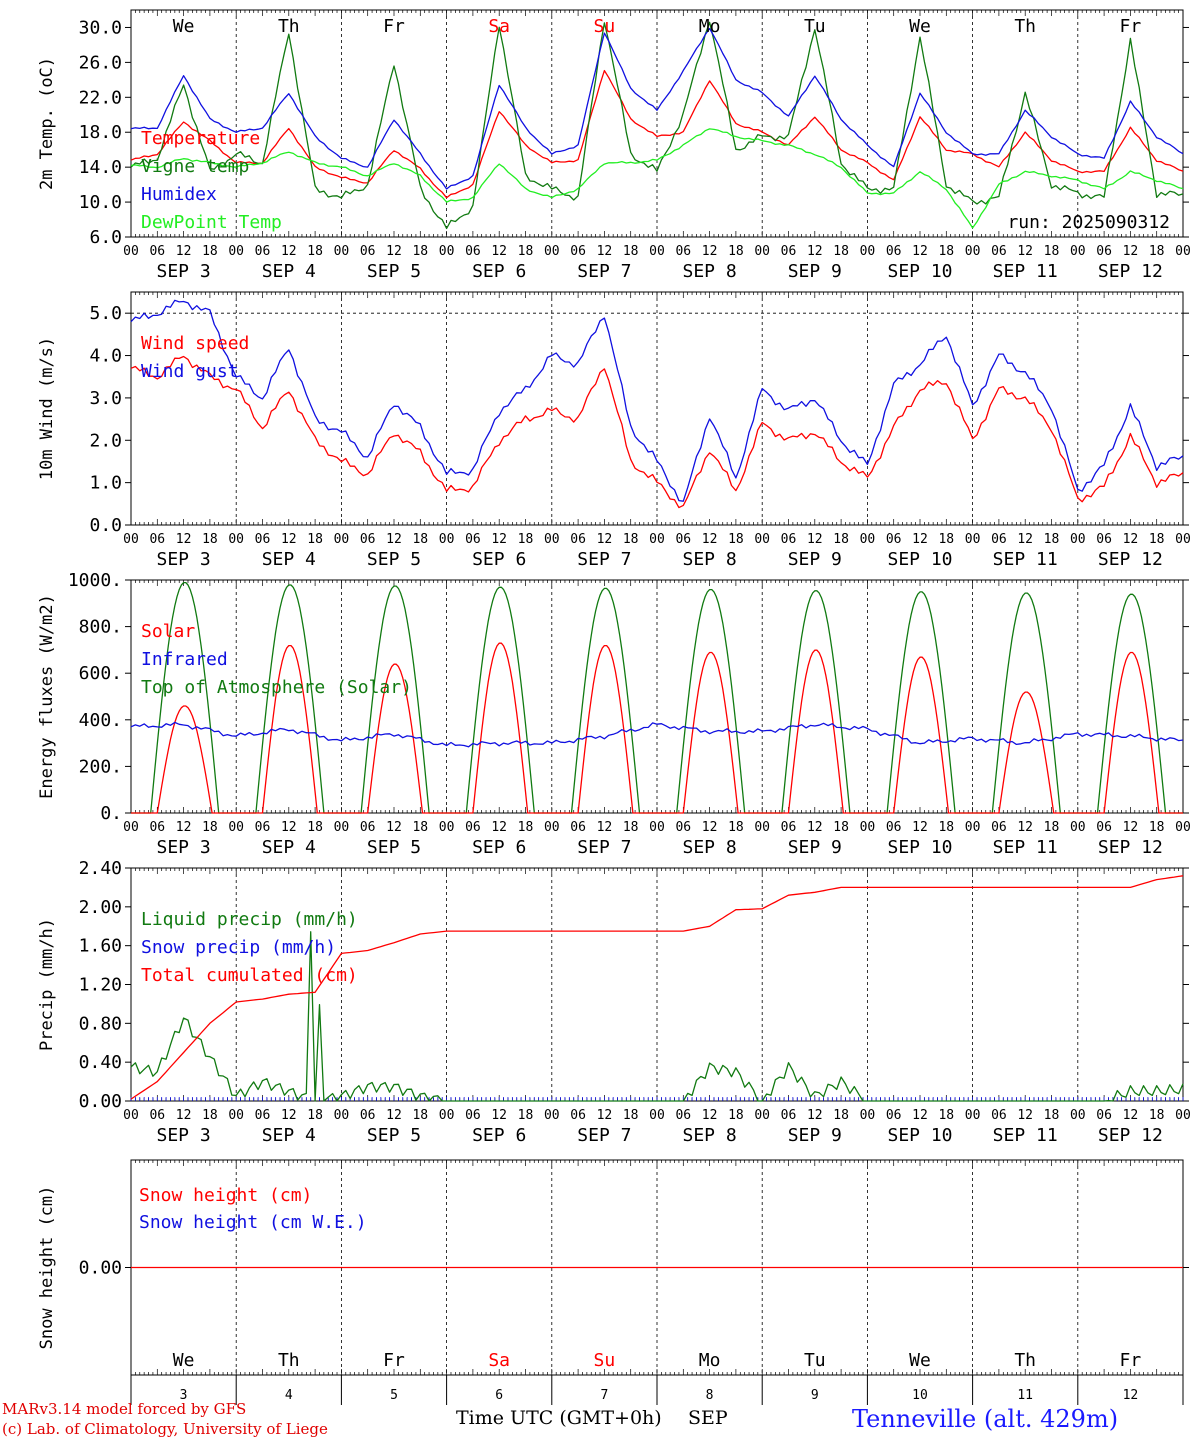  What do you see at coordinates (289, 26) in the screenshot?
I see `day-name: Th` at bounding box center [289, 26].